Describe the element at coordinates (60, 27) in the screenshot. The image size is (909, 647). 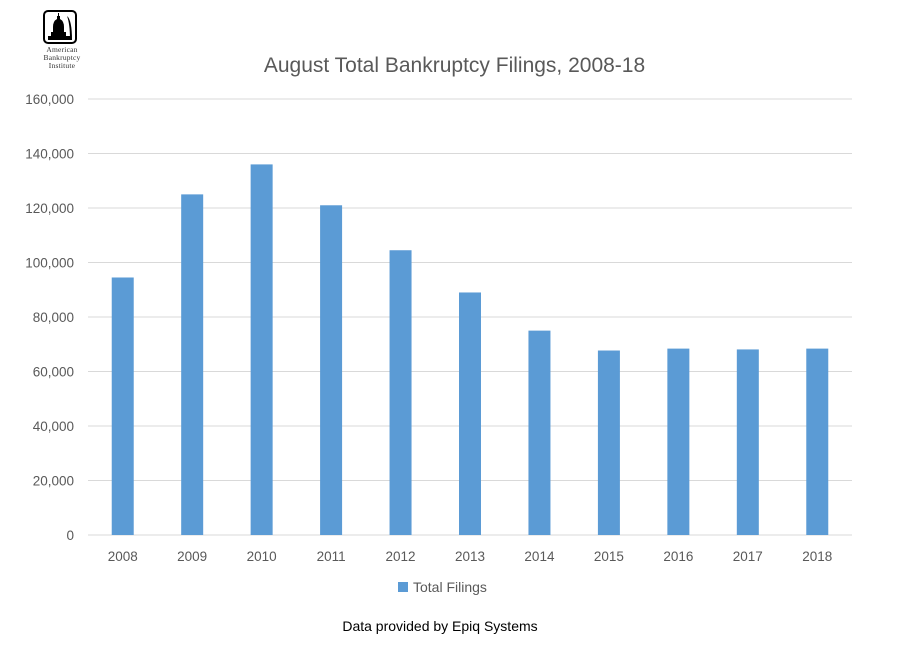
I see `capitol-dome-icon` at that location.